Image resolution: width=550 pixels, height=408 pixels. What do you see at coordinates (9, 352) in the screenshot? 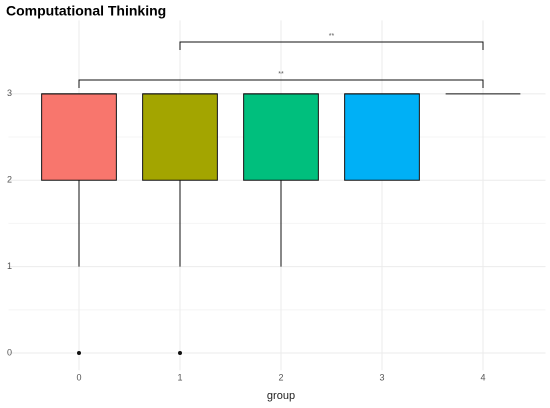
I see `y-tick-label: 0` at bounding box center [9, 352].